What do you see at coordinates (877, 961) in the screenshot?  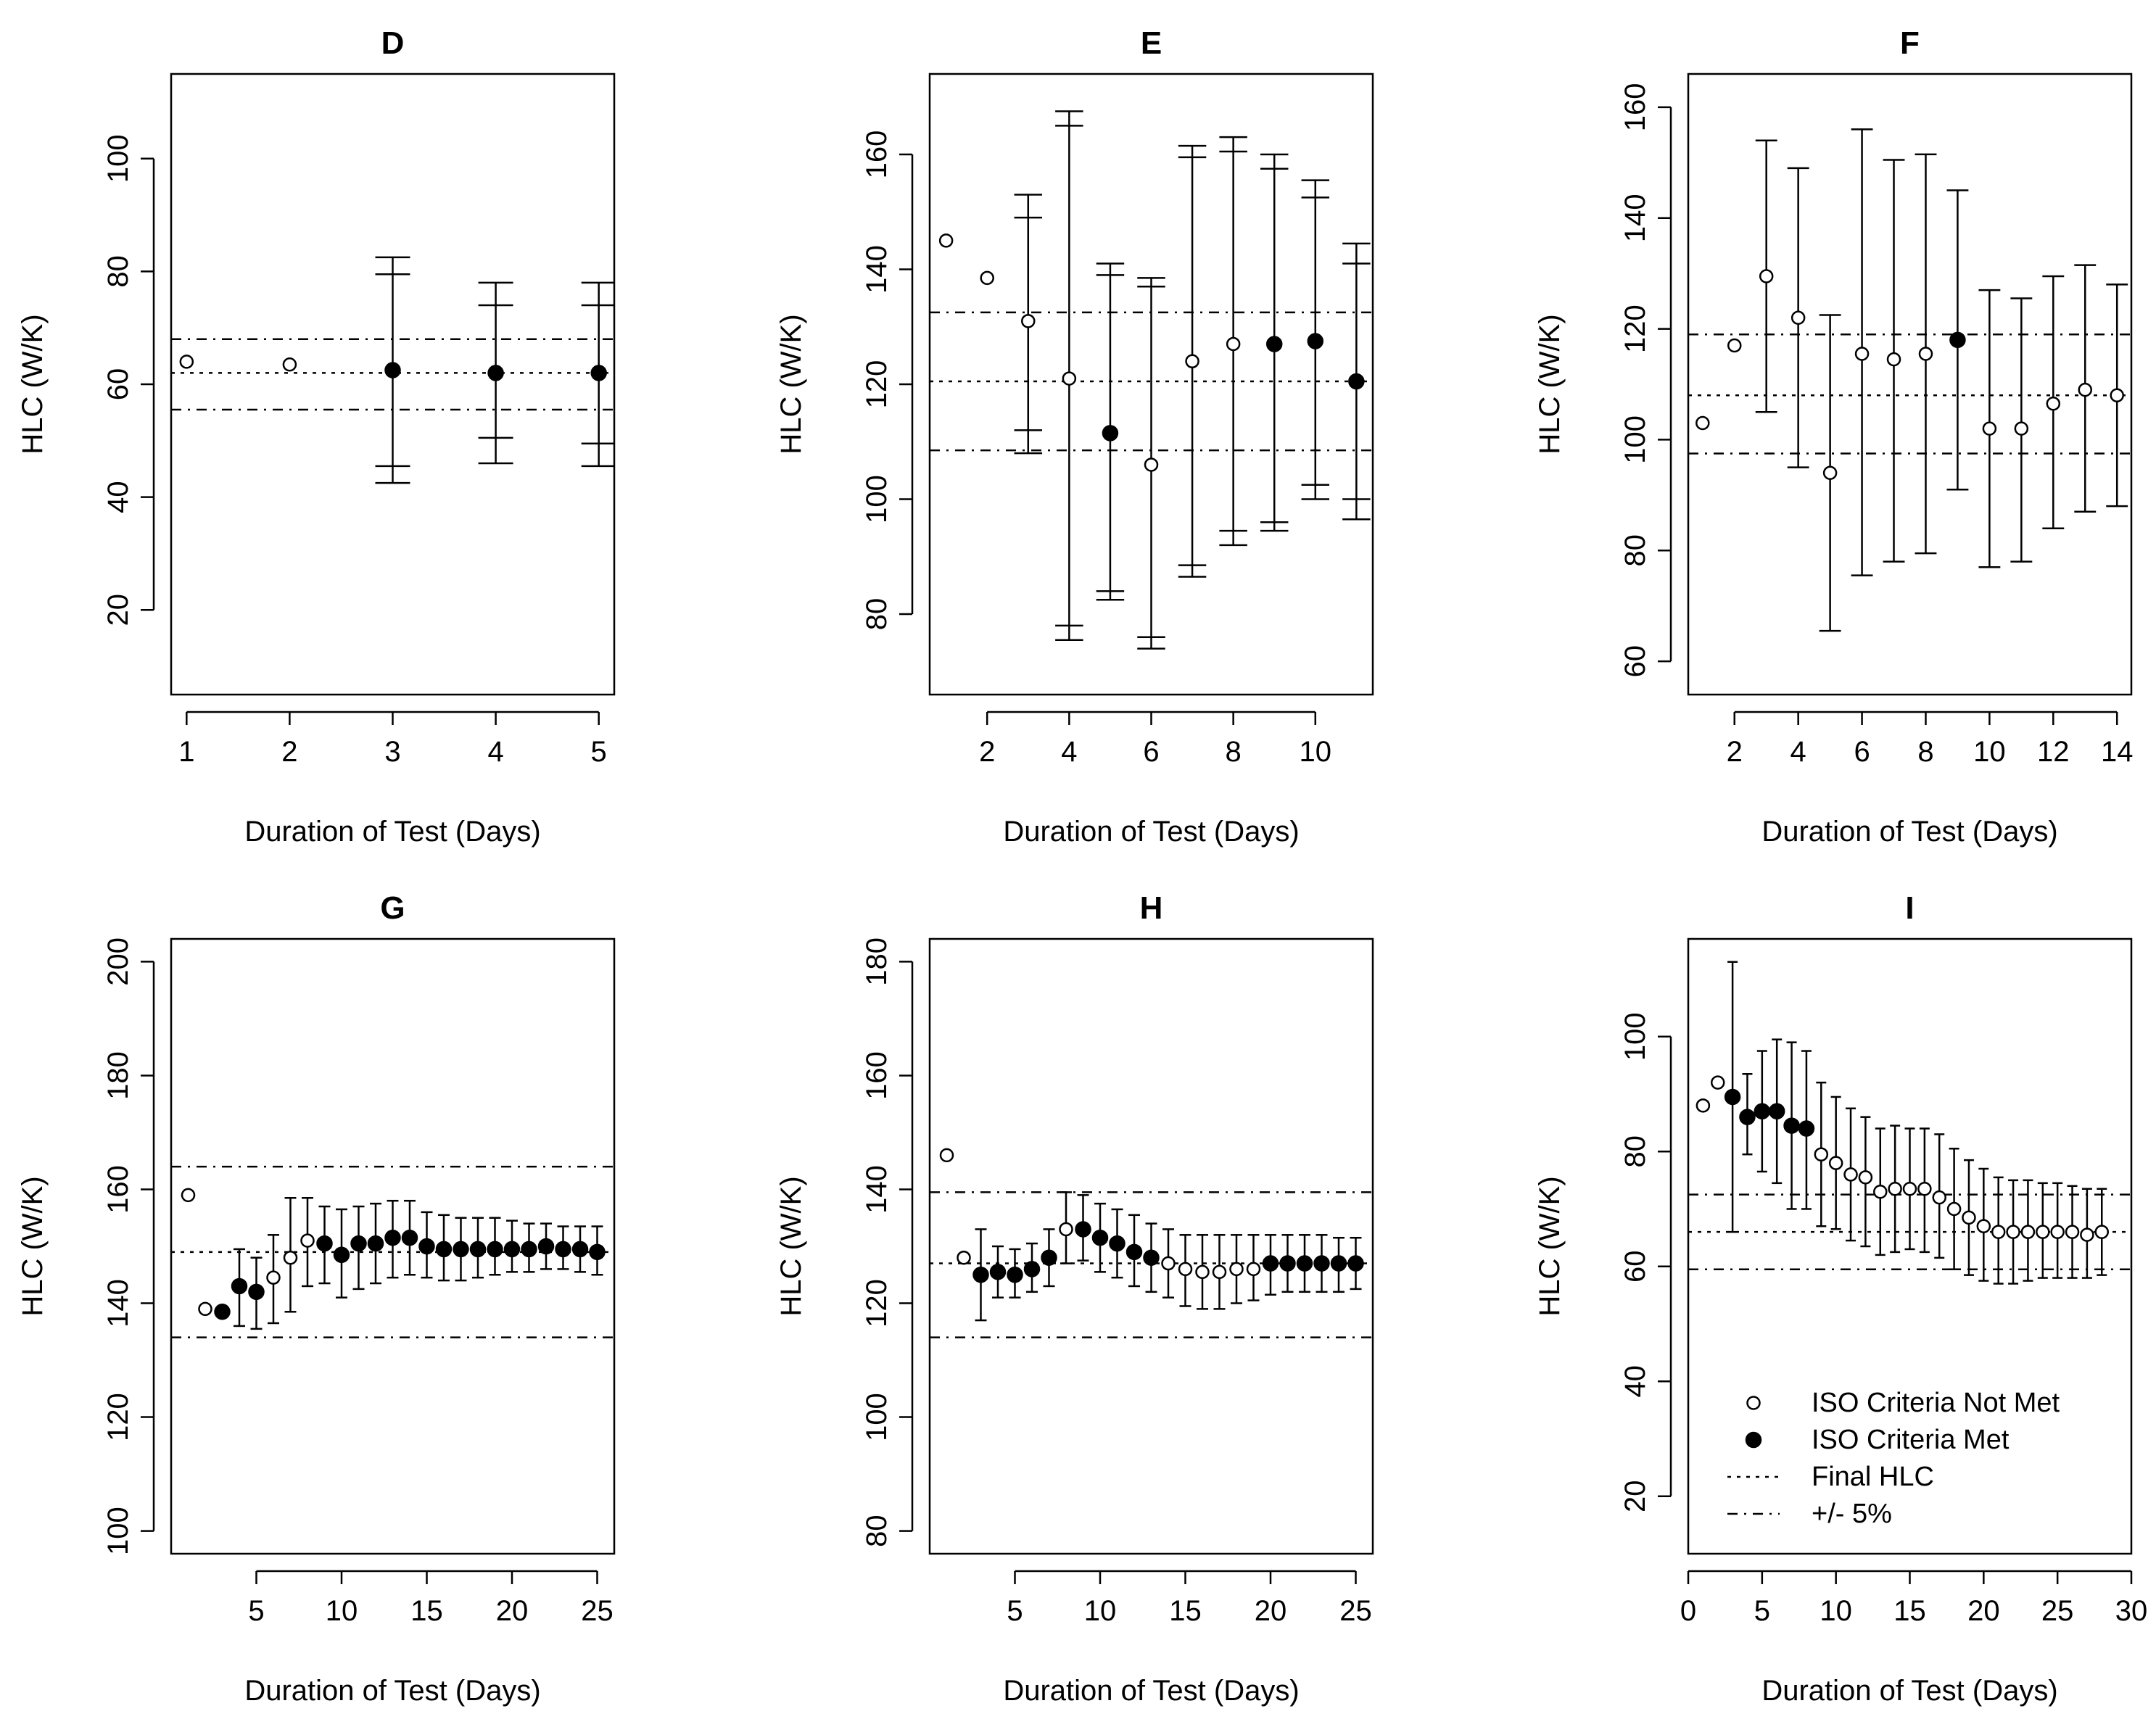 I see `y-tick-label: 180` at bounding box center [877, 961].